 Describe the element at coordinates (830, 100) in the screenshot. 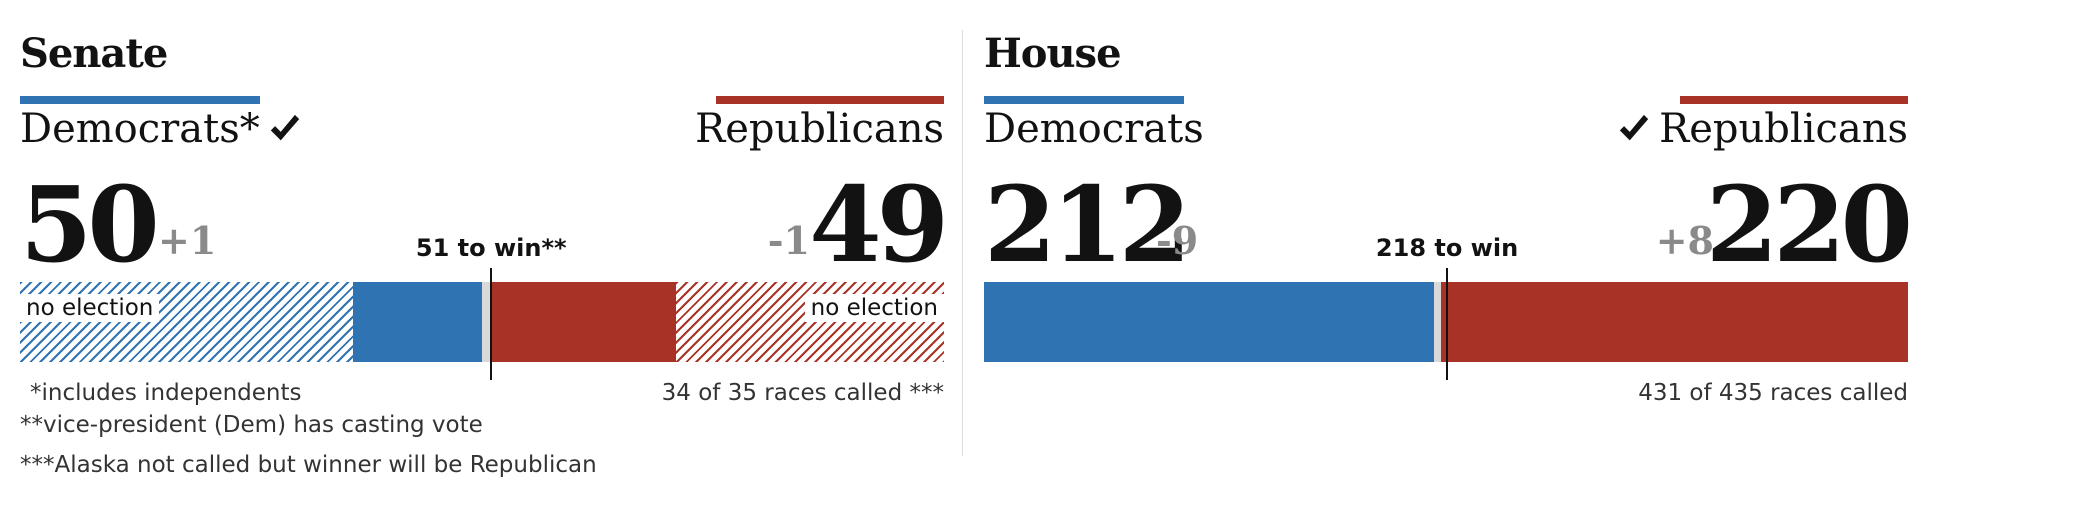

I see `senate-rep-rule` at that location.